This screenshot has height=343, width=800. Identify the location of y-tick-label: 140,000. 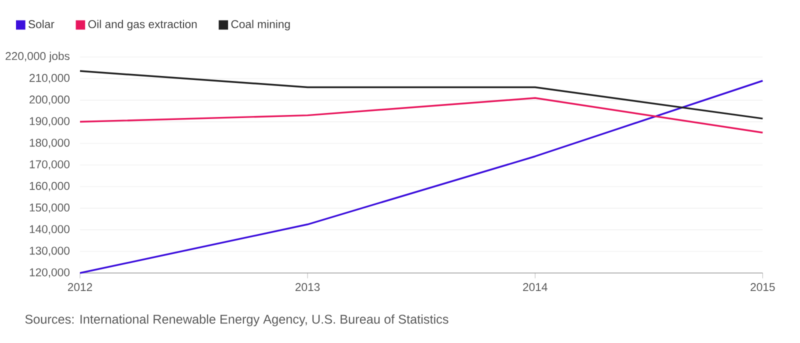
(50, 229).